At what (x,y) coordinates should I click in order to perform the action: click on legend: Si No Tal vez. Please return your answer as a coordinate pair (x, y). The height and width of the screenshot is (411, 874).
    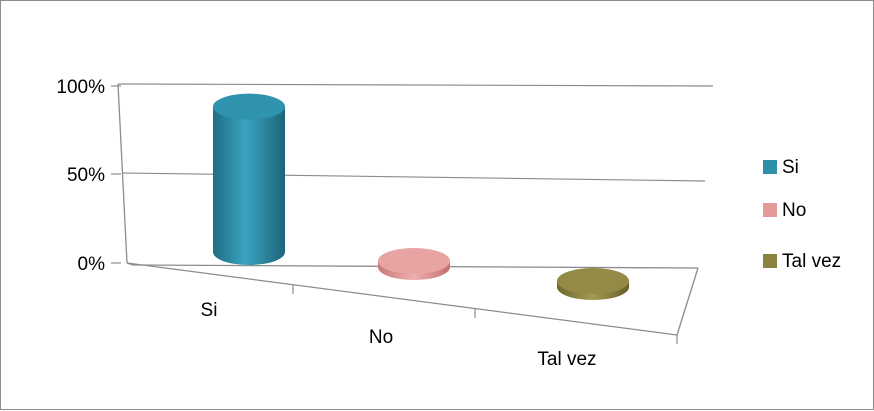
    Looking at the image, I should click on (802, 214).